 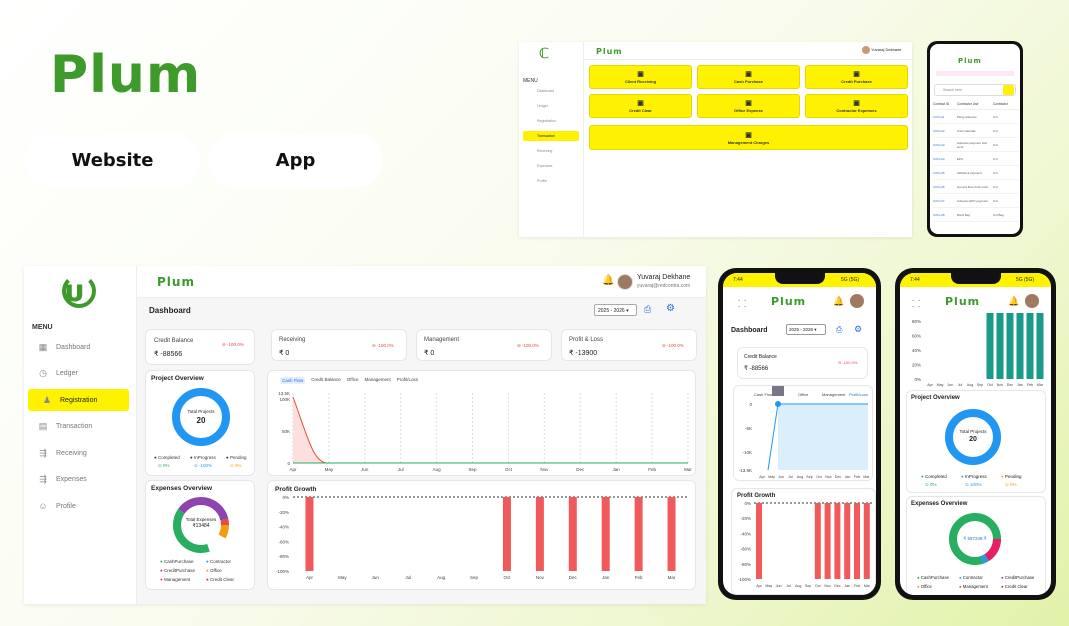 I want to click on phone2-logo: Plum, so click(x=963, y=301).